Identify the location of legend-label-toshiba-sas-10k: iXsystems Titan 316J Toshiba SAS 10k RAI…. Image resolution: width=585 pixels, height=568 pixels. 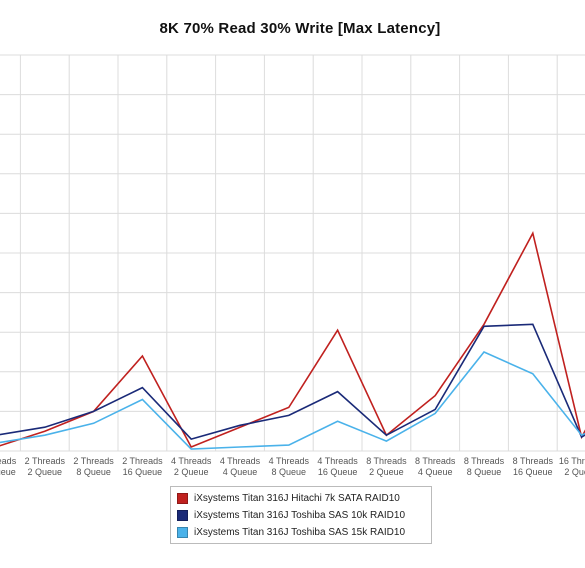
(300, 515).